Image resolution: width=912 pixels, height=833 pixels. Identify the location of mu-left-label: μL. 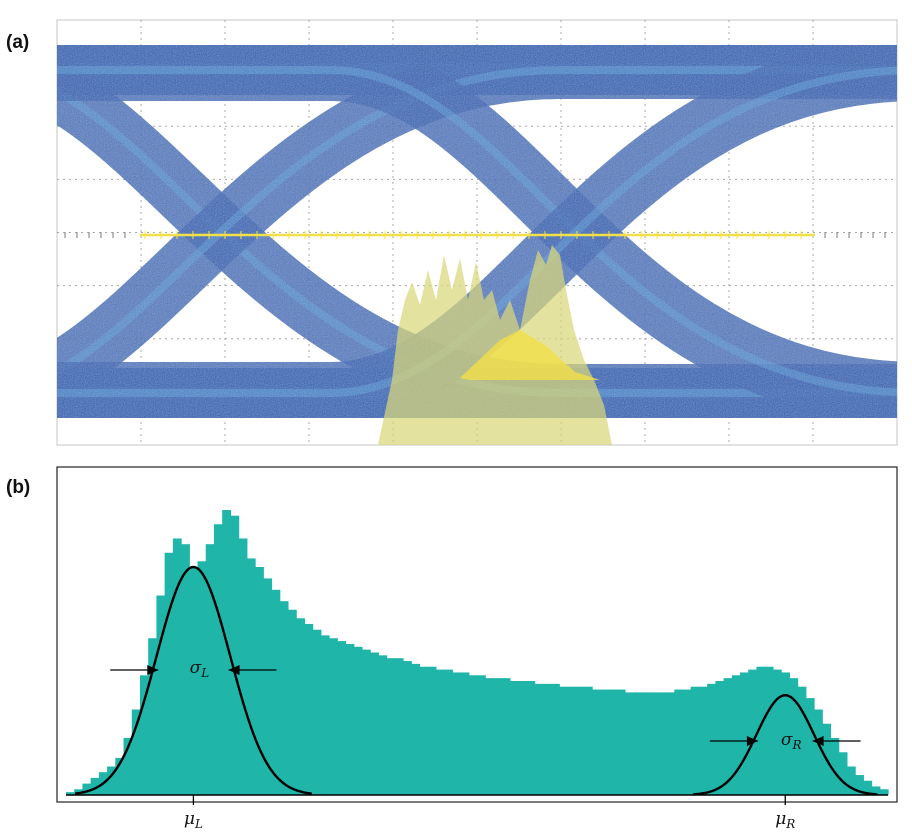
(193, 820).